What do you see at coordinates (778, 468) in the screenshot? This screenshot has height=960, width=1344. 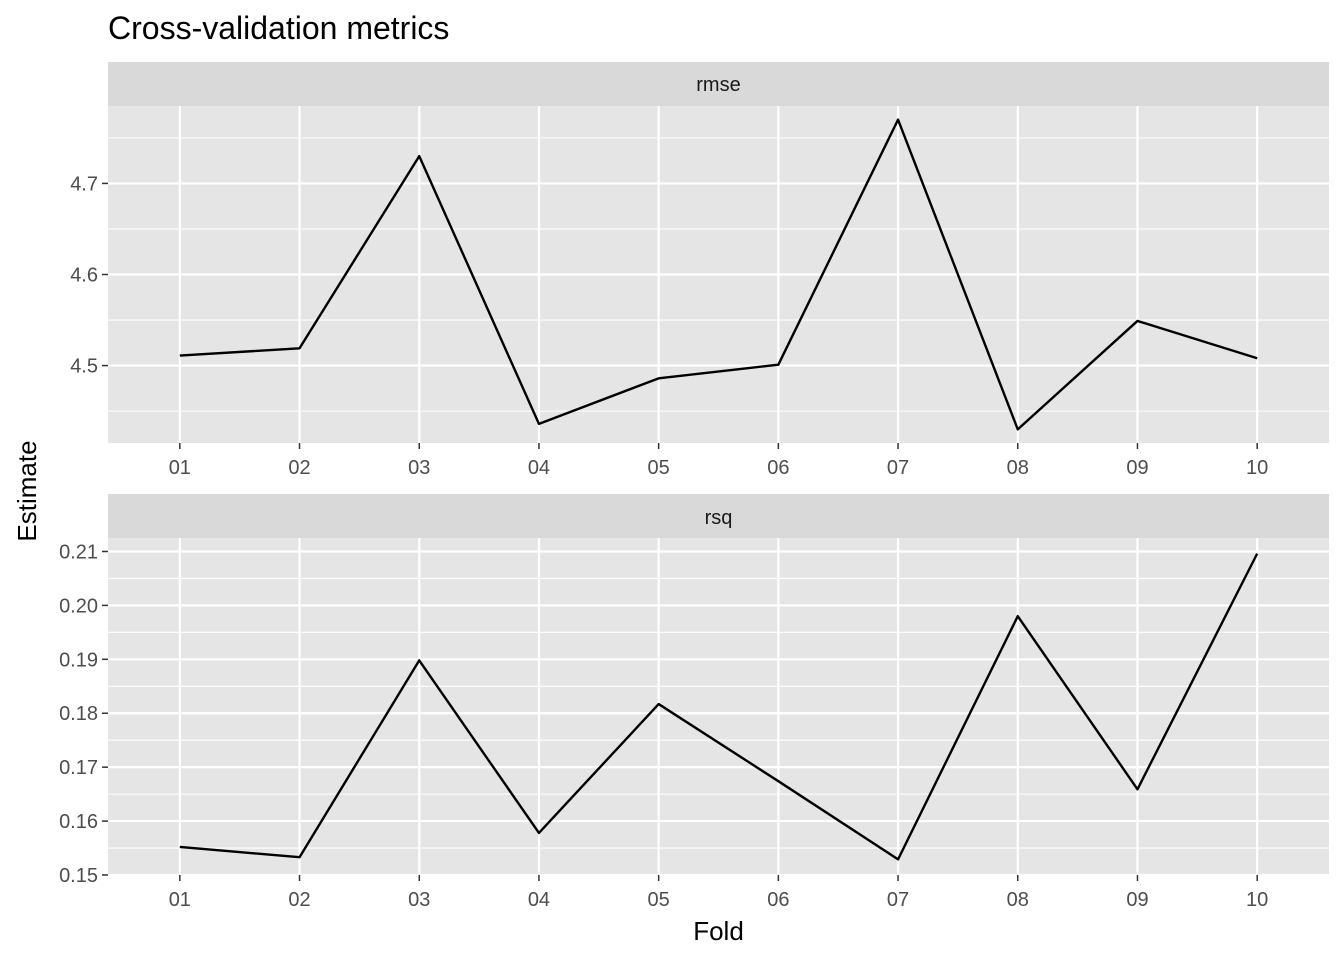 I see `x-tick-label-rmse-06: 06` at bounding box center [778, 468].